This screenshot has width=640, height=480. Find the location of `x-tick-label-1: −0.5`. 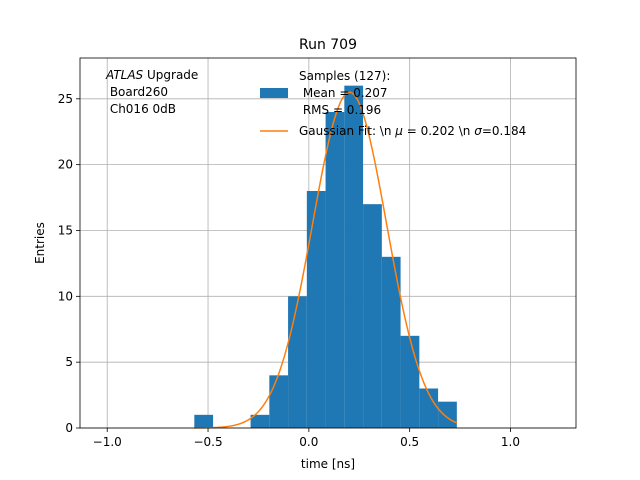

x-tick-label-1: −0.5 is located at coordinates (207, 442).